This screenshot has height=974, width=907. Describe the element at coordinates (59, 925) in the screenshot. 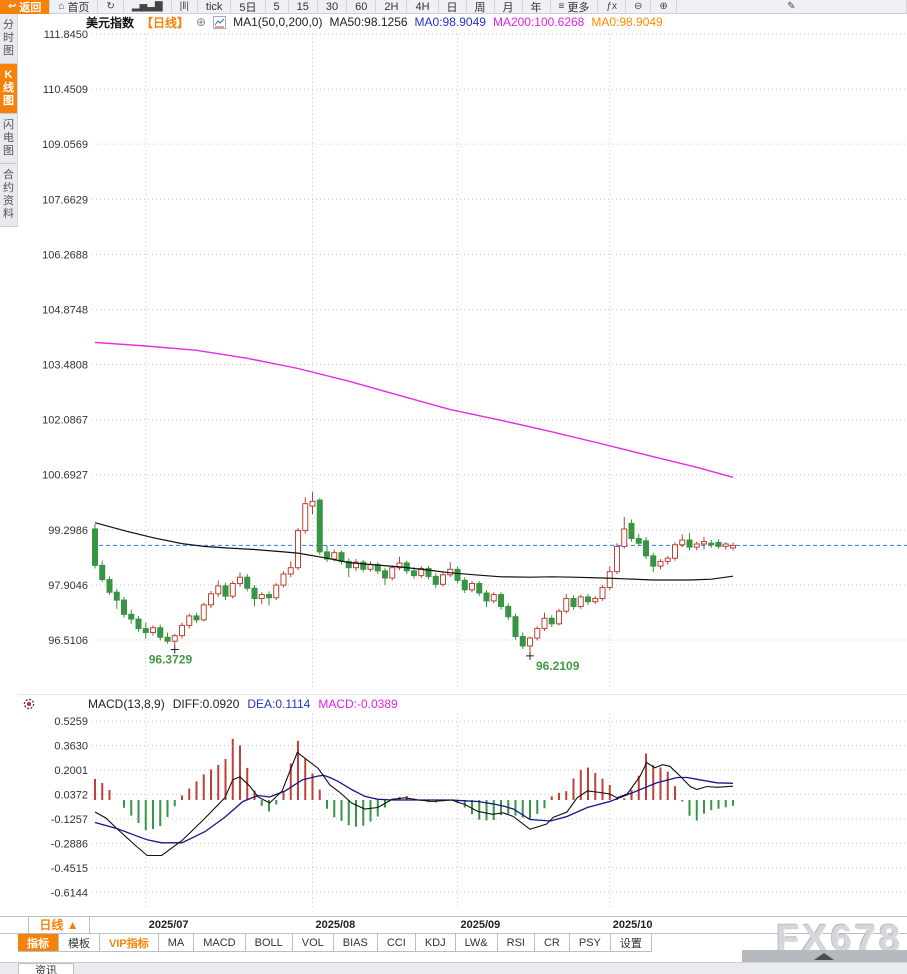

I see `period-selector: 日线 ▲` at that location.